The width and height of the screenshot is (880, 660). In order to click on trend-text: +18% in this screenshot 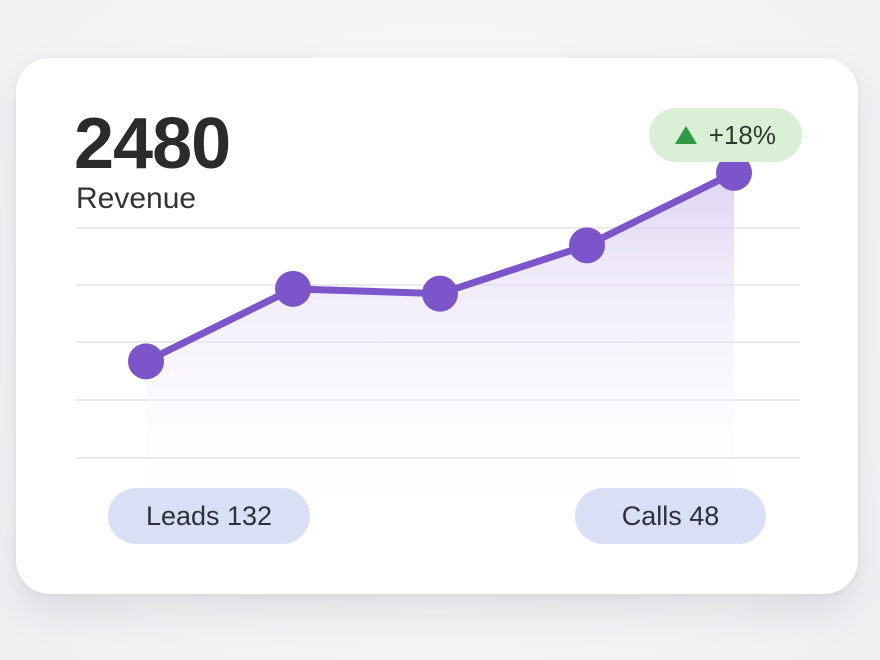, I will do `click(742, 134)`.